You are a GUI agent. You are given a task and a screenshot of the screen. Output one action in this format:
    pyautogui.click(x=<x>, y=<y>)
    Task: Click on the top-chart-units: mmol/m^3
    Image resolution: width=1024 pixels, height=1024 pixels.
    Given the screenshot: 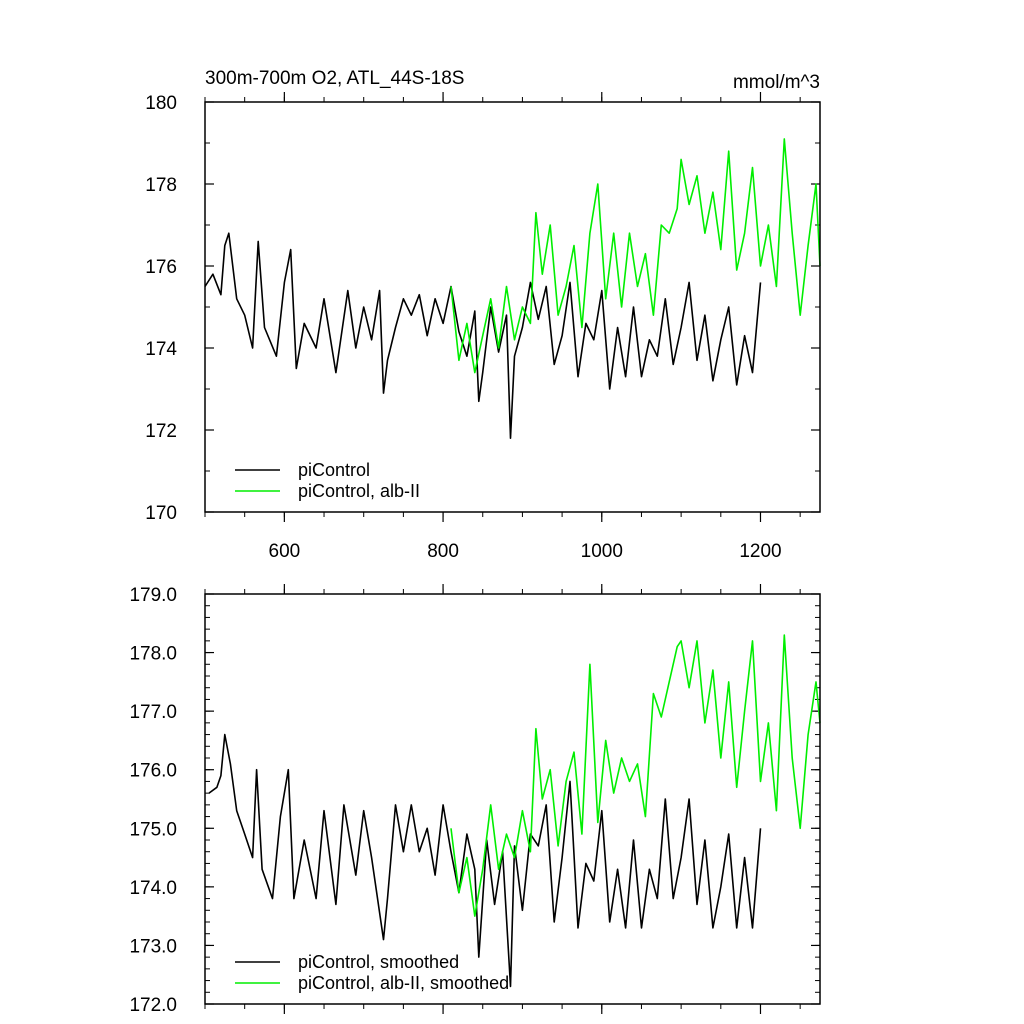 What is the action you would take?
    pyautogui.click(x=776, y=82)
    